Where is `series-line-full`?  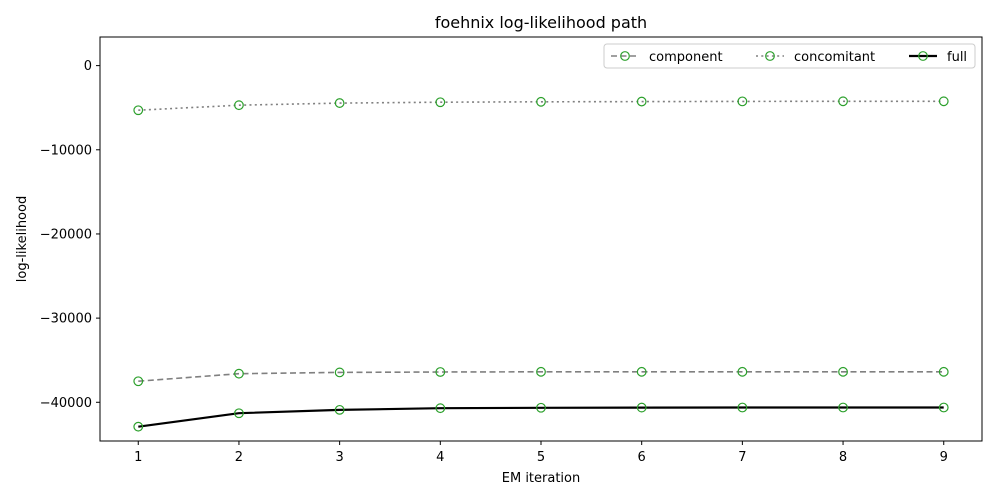
series-line-full is located at coordinates (541, 417).